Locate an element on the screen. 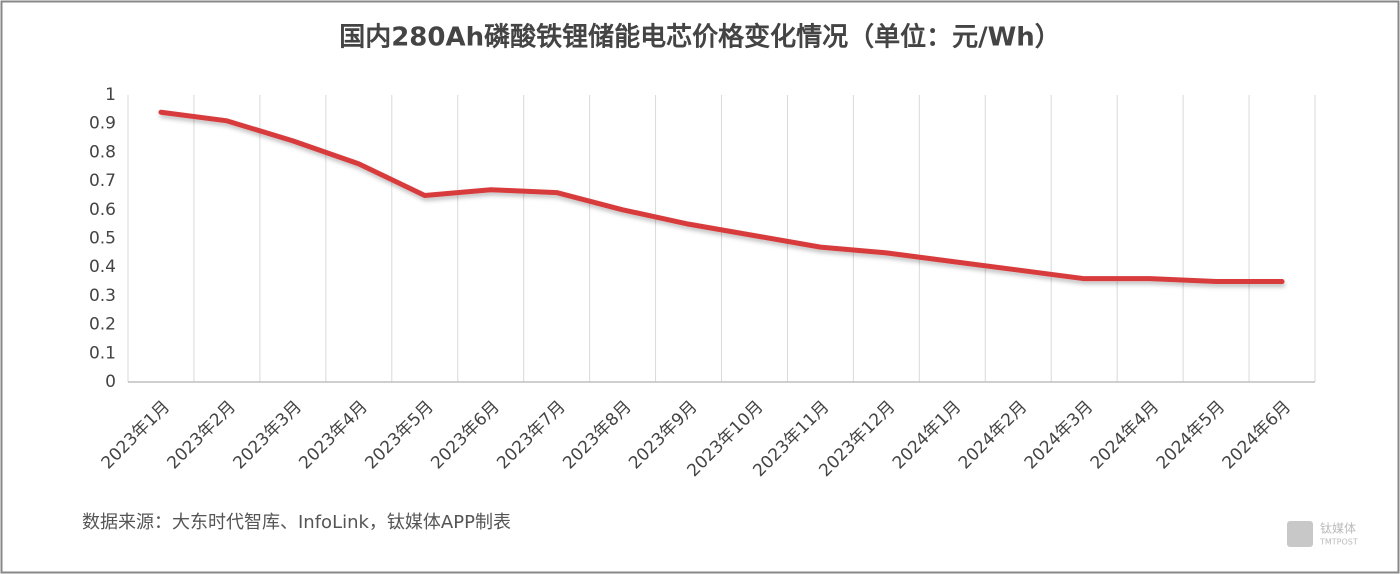  y-tick-label: 0.7 is located at coordinates (102, 181).